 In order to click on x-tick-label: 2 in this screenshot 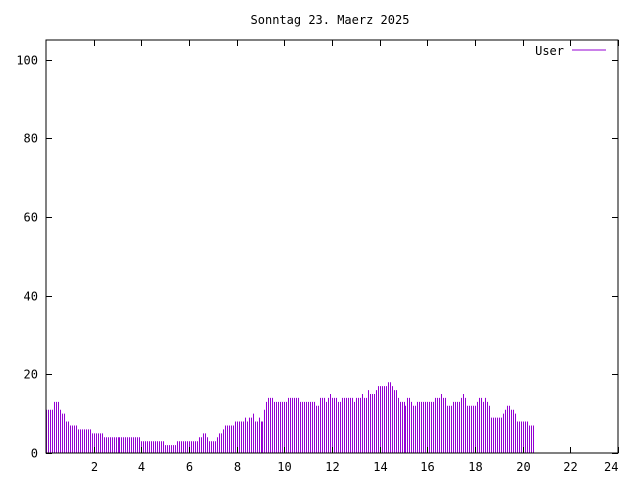, I will do `click(94, 467)`.